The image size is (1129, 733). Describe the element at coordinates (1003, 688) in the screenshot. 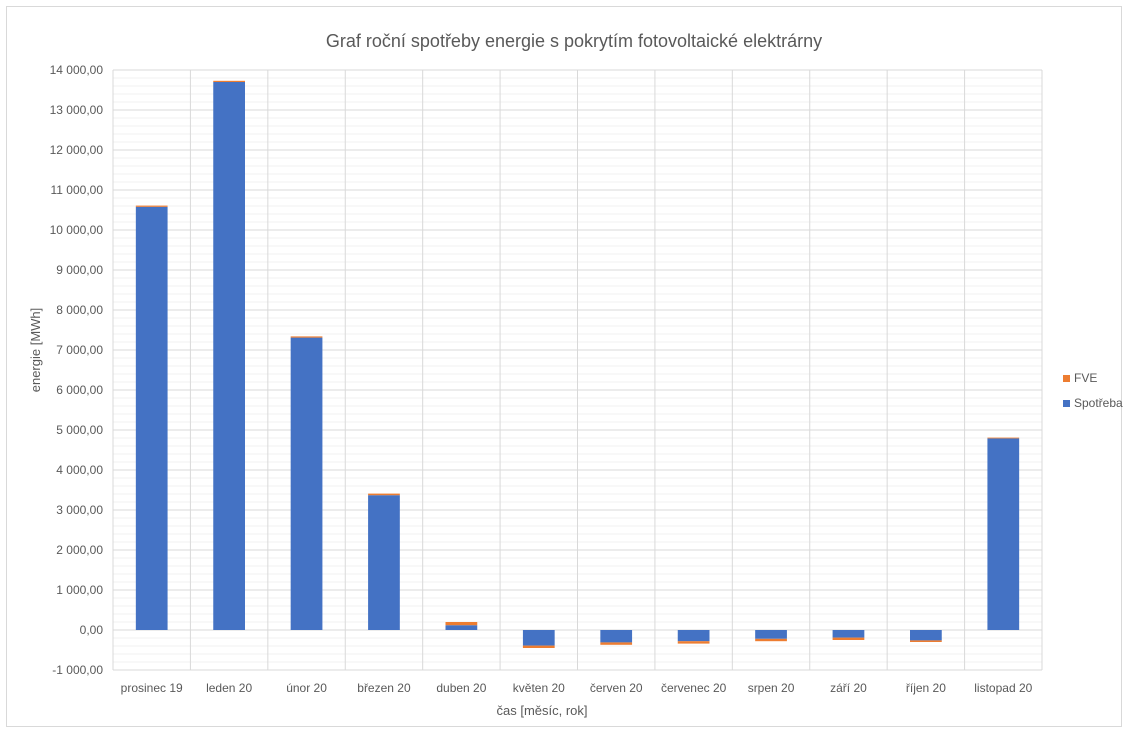

I see `x-tick-label: listopad 20` at that location.